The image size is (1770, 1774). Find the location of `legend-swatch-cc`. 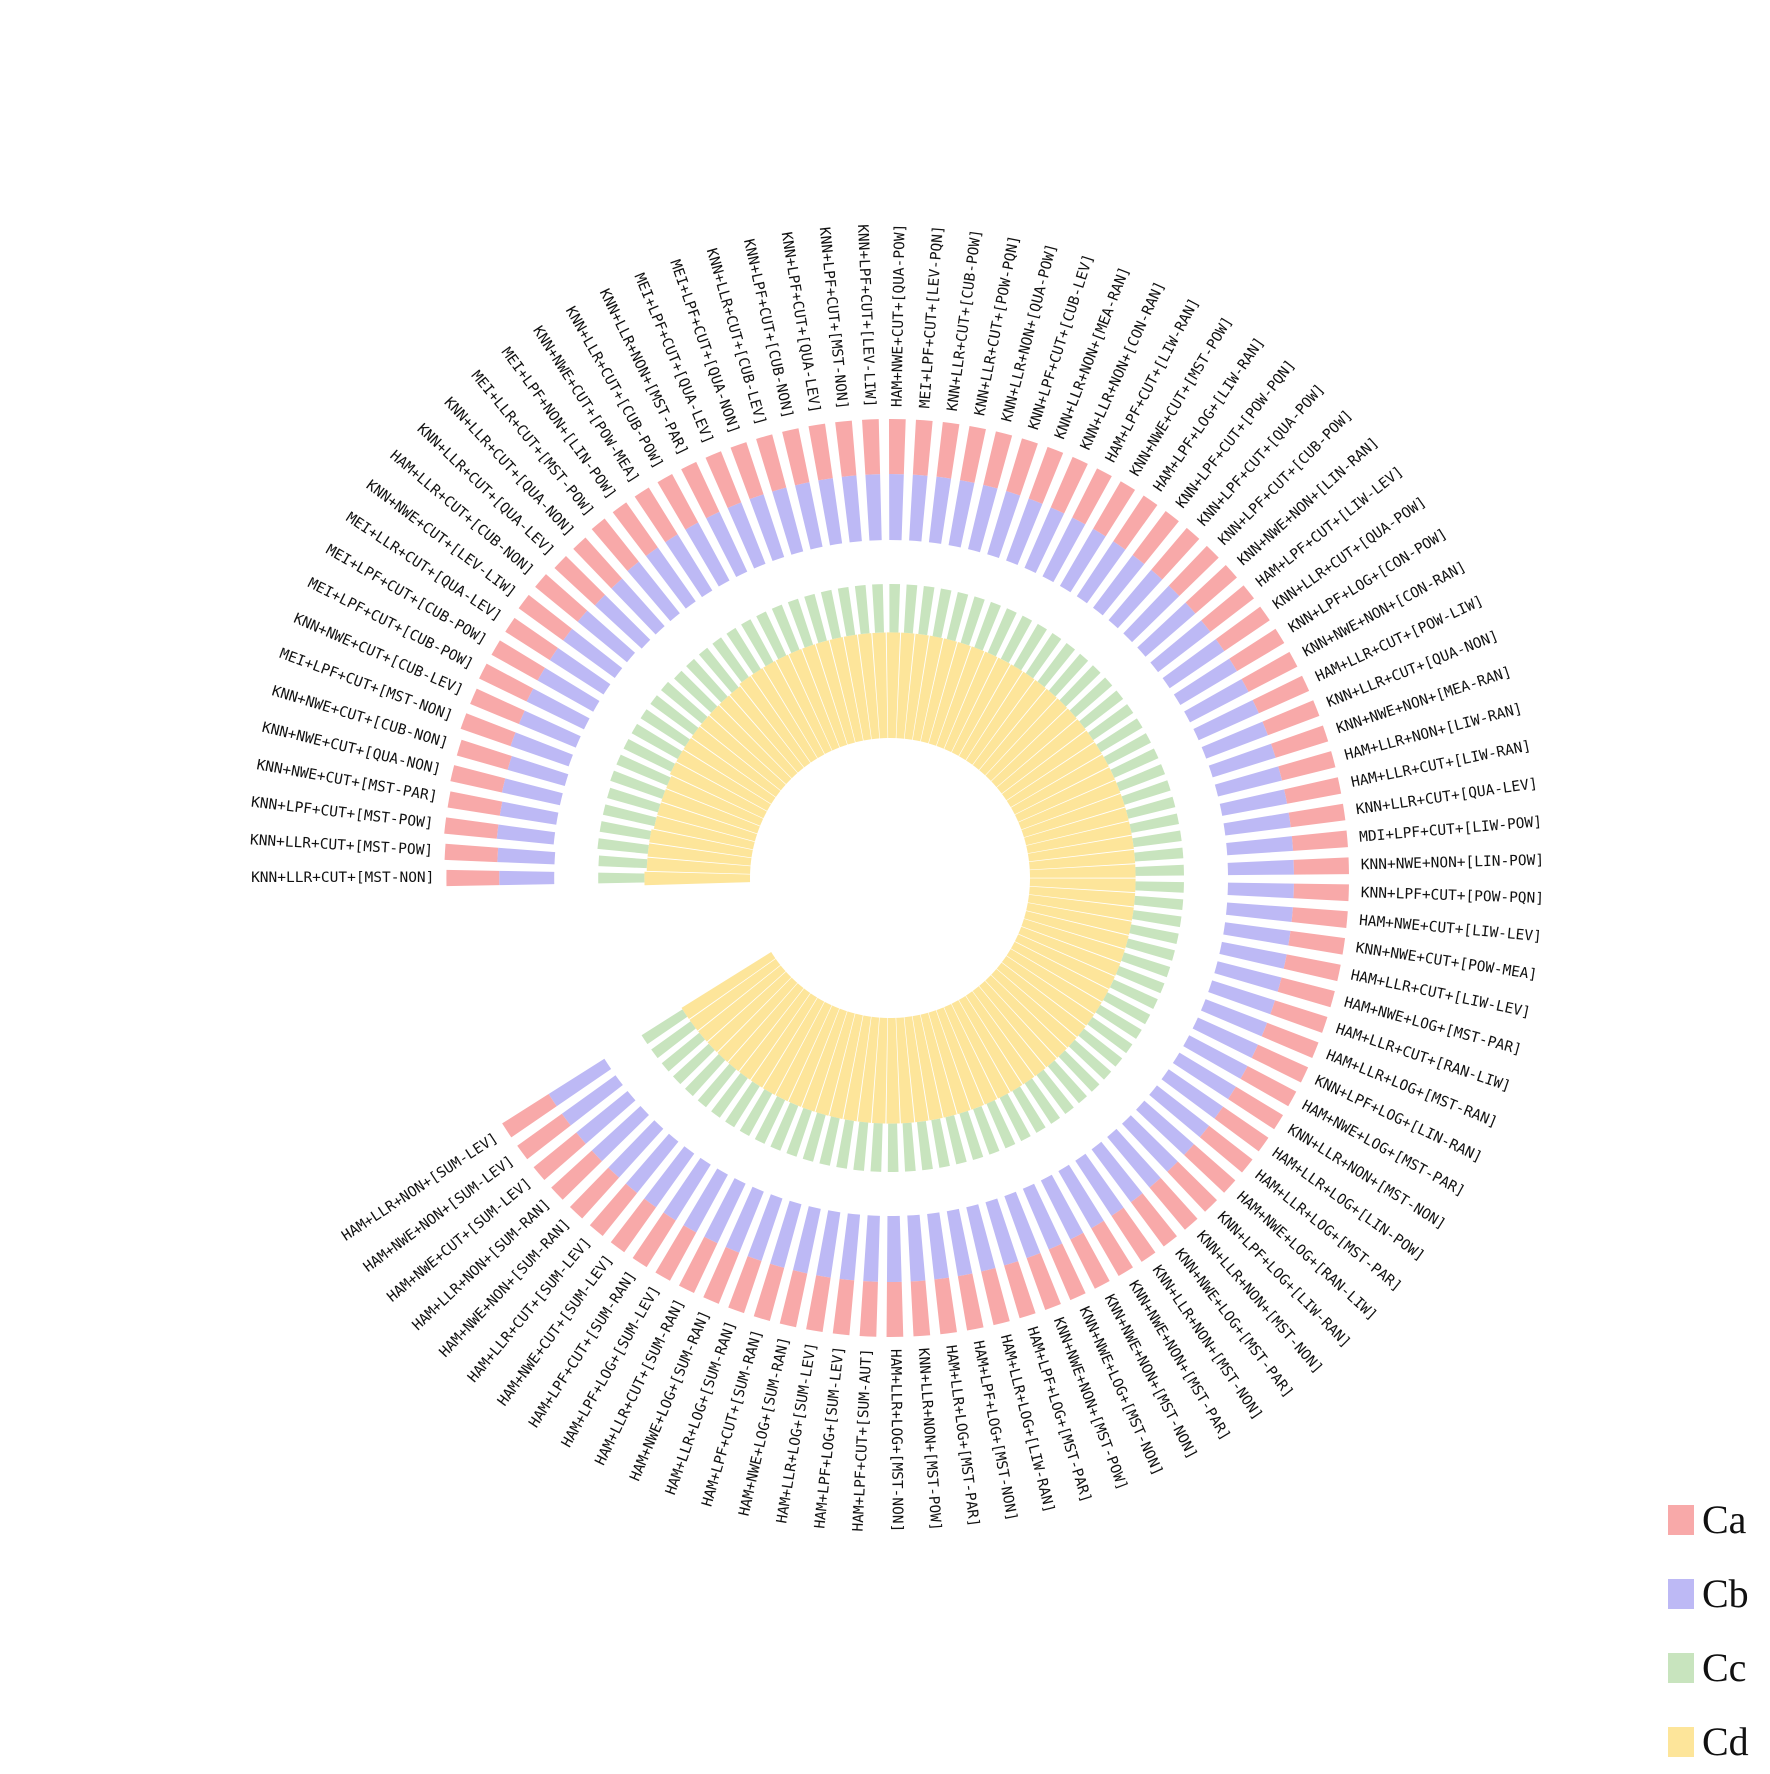

legend-swatch-cc is located at coordinates (1681, 1668).